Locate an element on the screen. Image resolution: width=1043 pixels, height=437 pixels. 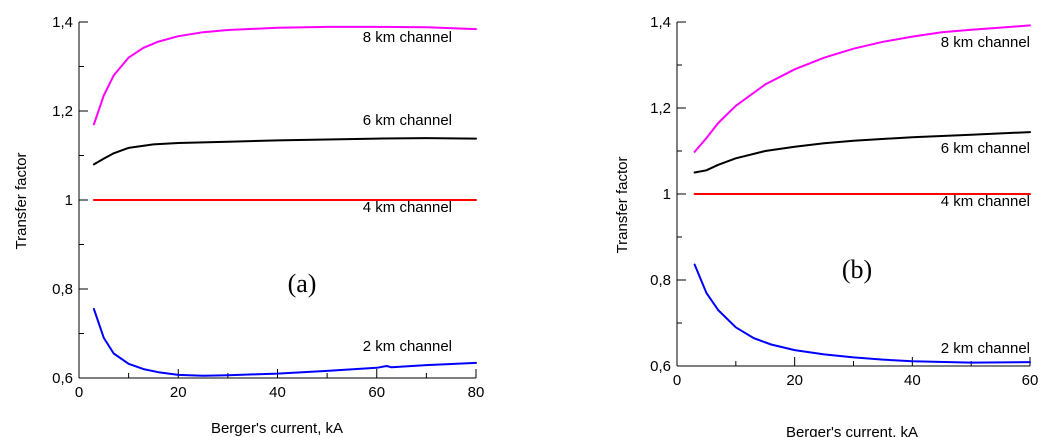
panel-label: (a) is located at coordinates (302, 283).